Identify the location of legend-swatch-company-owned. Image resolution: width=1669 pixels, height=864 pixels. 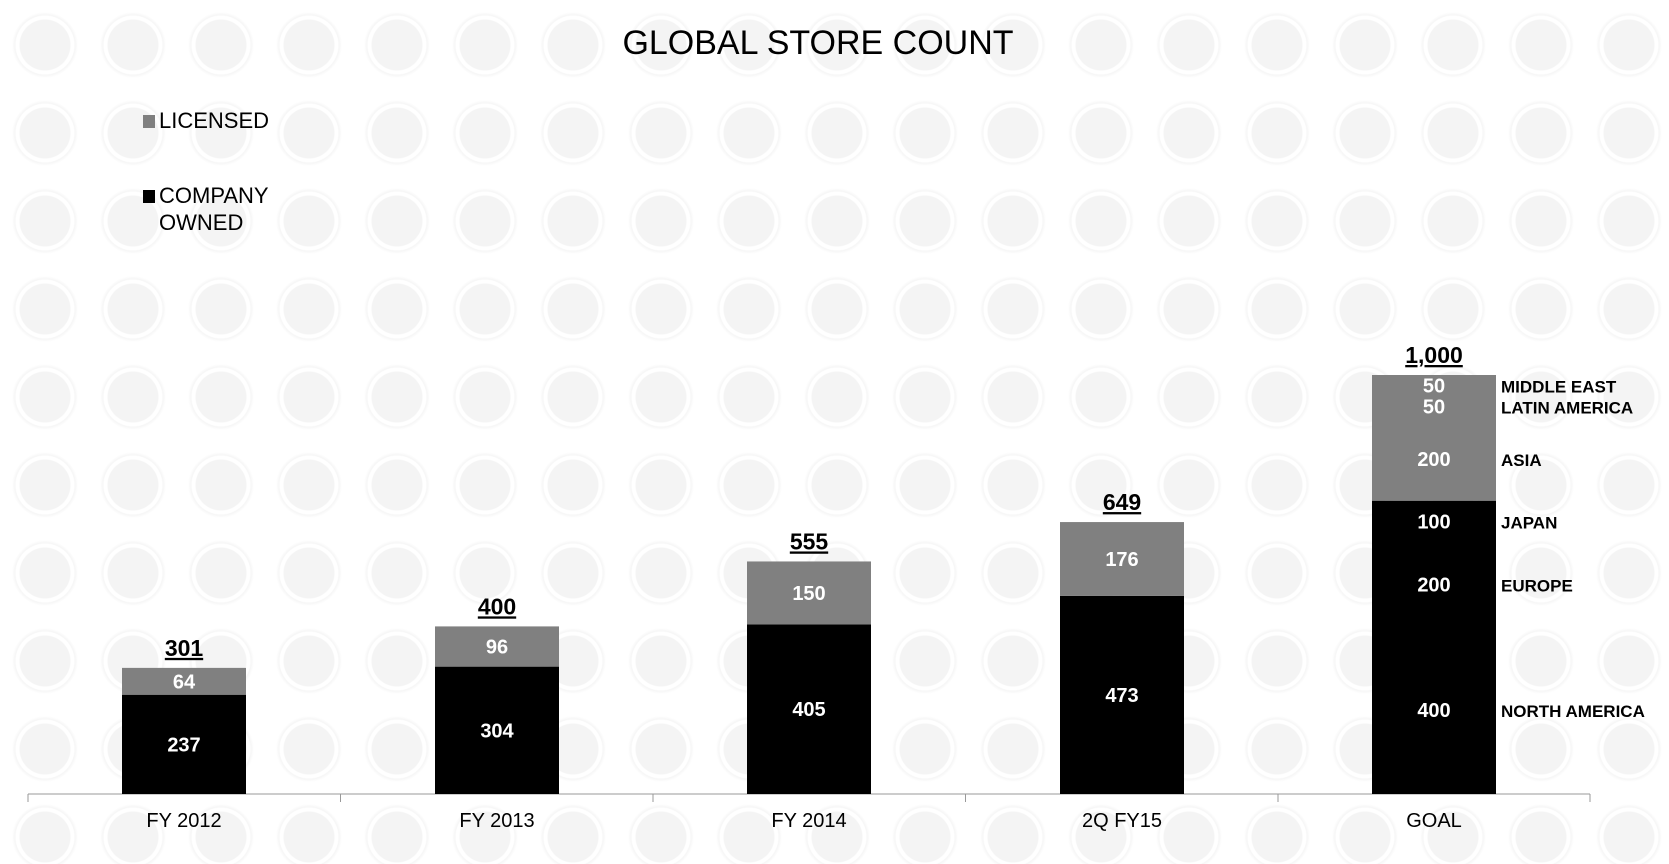
(149, 196).